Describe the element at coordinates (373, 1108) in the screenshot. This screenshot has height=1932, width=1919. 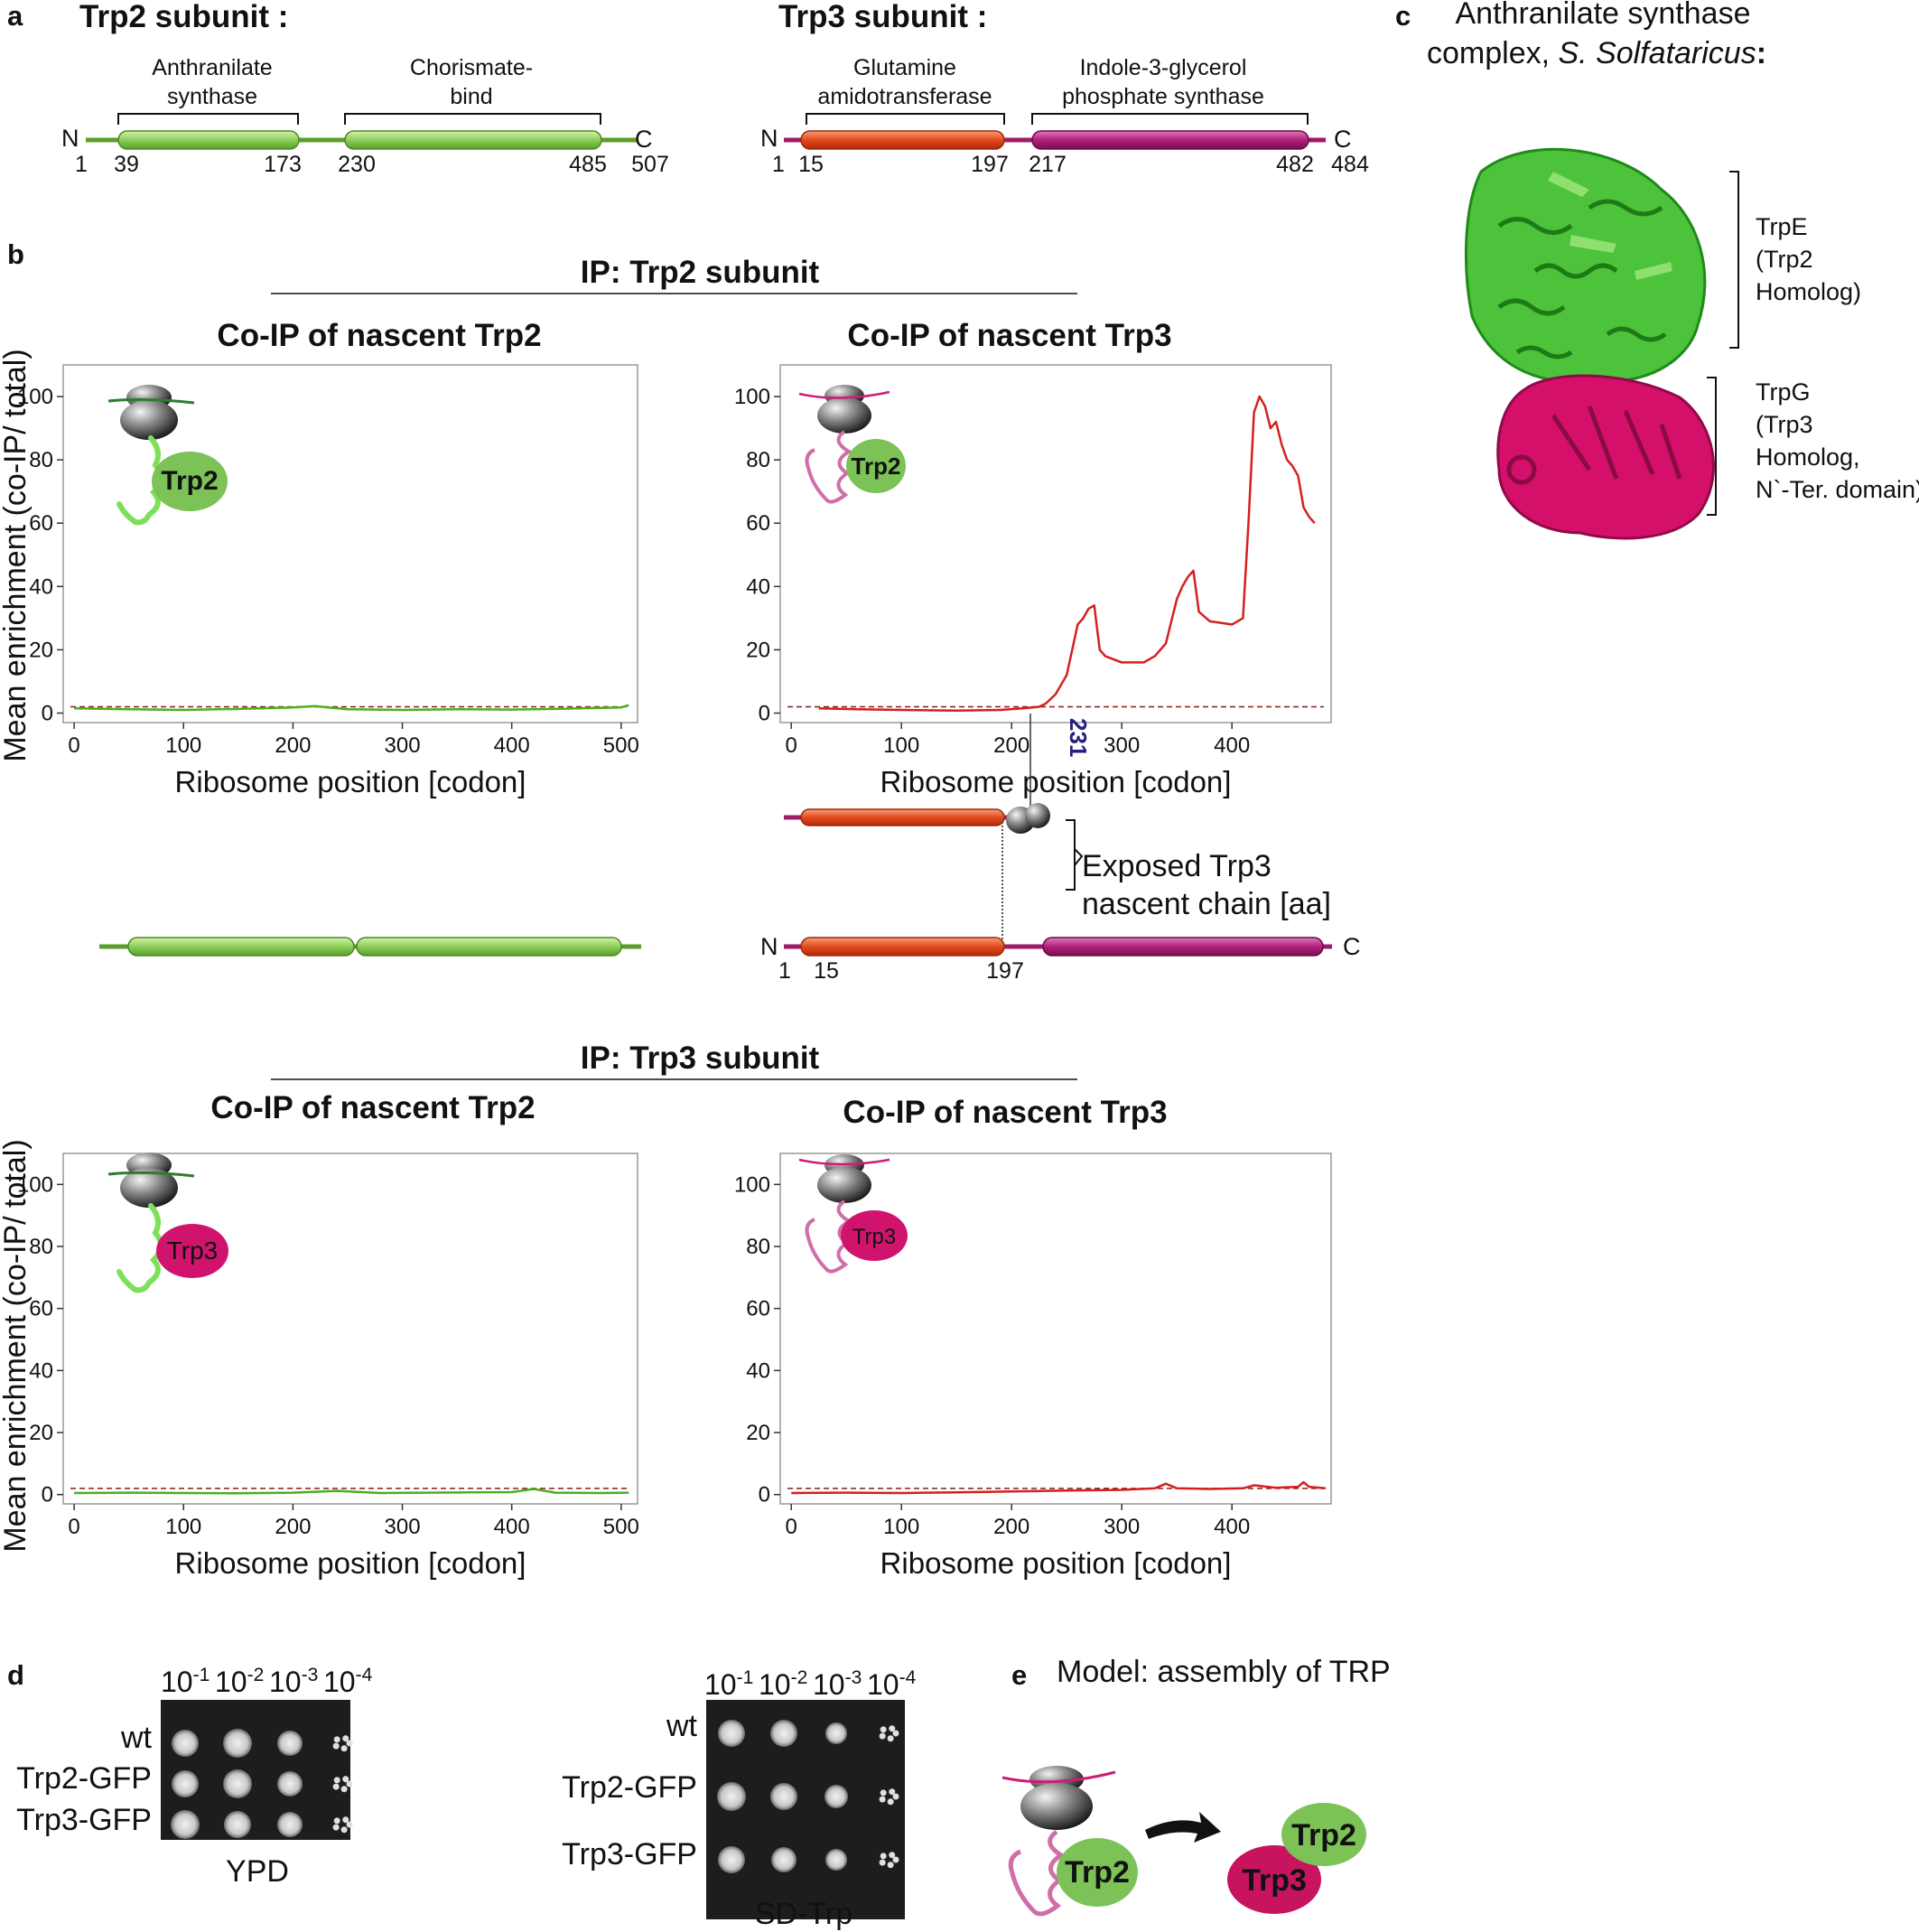
I see `coip-trp2-title-bottom: Co-IP of nascent Trp2` at that location.